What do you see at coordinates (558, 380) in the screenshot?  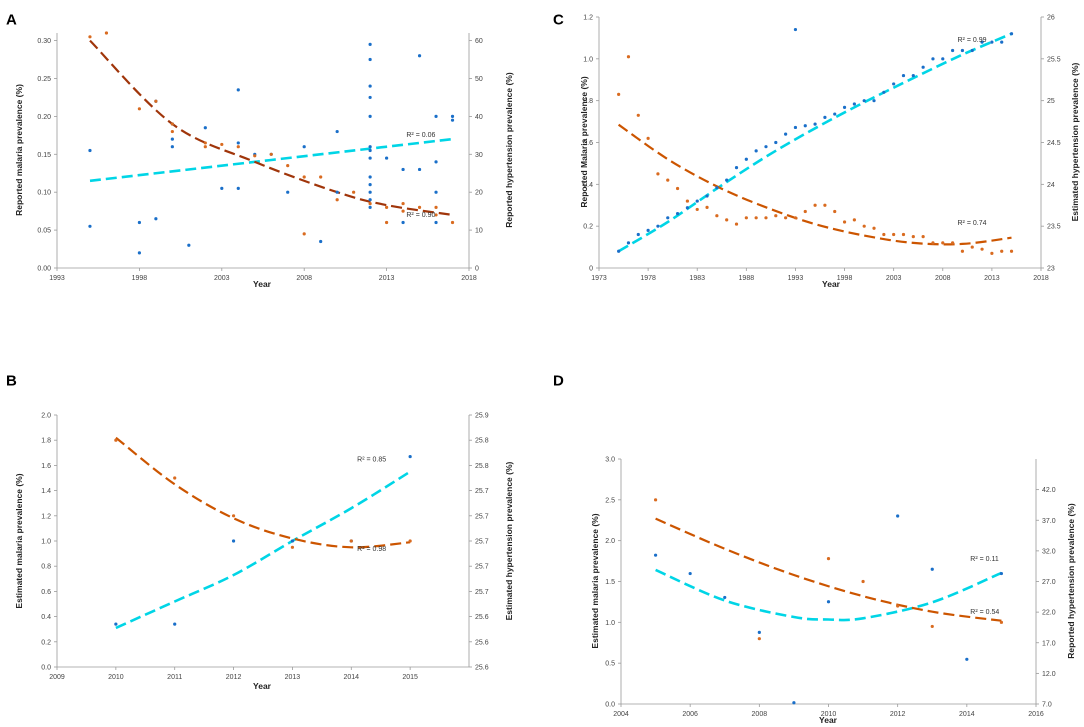 I see `panel-letter: D` at bounding box center [558, 380].